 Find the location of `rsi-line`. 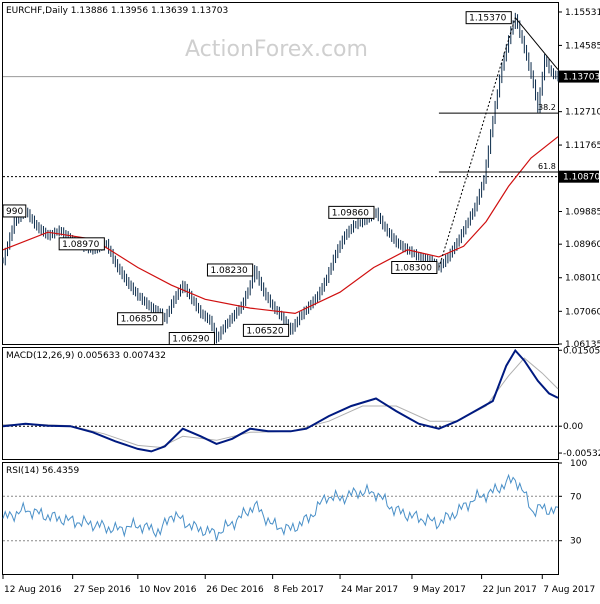

rsi-line is located at coordinates (280, 507).